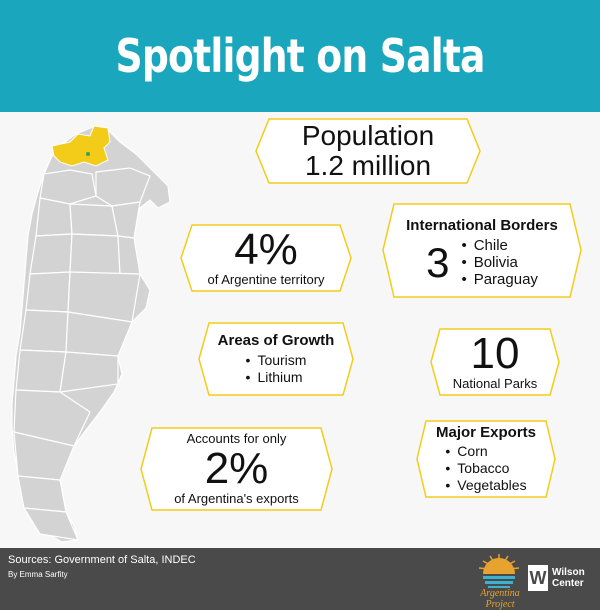 The image size is (600, 610). What do you see at coordinates (482, 225) in the screenshot?
I see `borders-heading: International Borders` at bounding box center [482, 225].